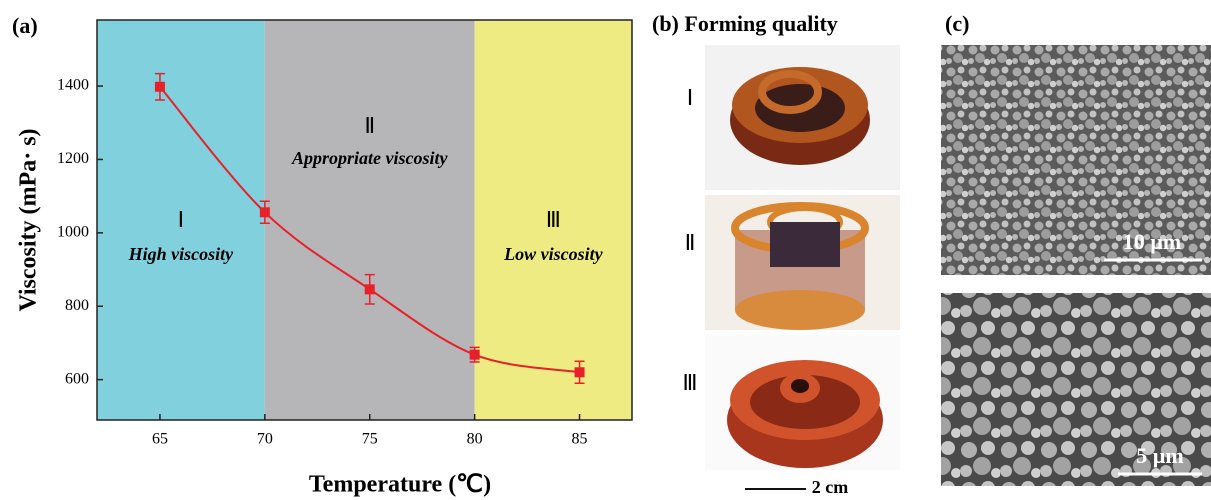 This screenshot has width=1211, height=500. I want to click on y-tick-label: 1400, so click(73, 85).